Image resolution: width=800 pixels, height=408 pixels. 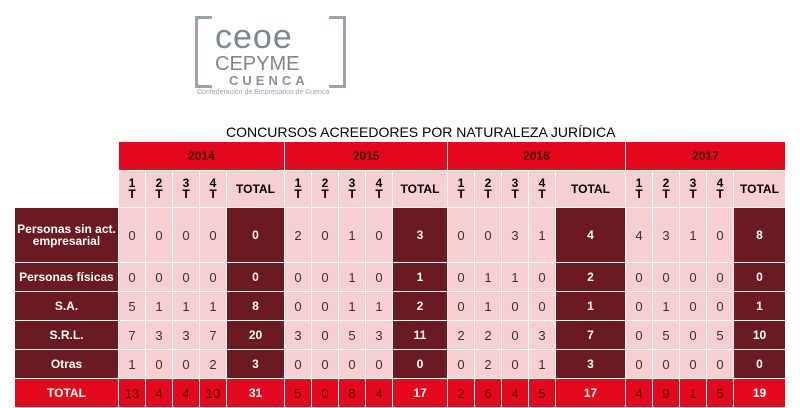 I want to click on table-row: TOTAL 13 4 4 10 31 5 0 8 4 17 2 6 4 5 17 4 9 1 5 19, so click(x=400, y=393).